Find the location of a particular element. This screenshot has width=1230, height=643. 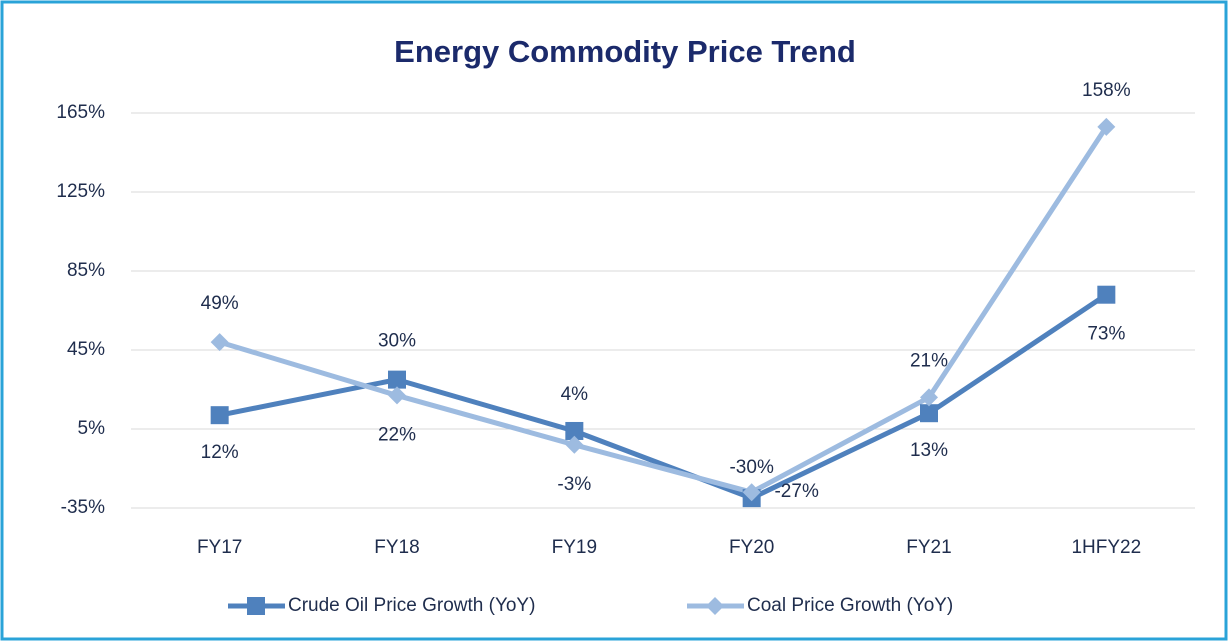

x-tick-label: FY21 is located at coordinates (928, 547).